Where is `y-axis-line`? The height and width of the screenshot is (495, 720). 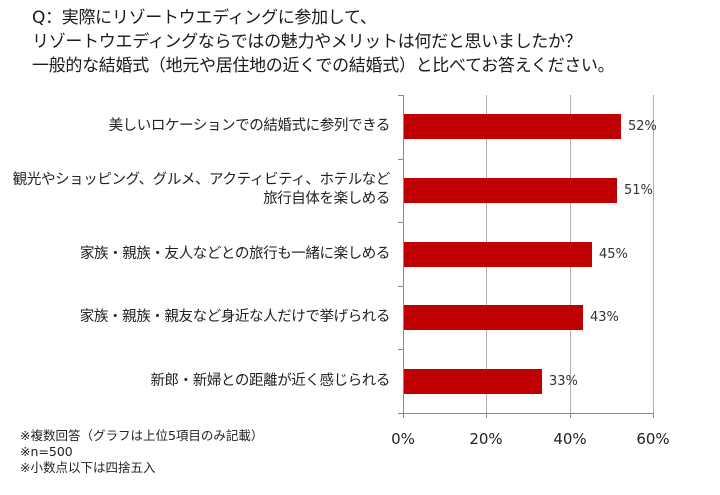
y-axis-line is located at coordinates (403, 256).